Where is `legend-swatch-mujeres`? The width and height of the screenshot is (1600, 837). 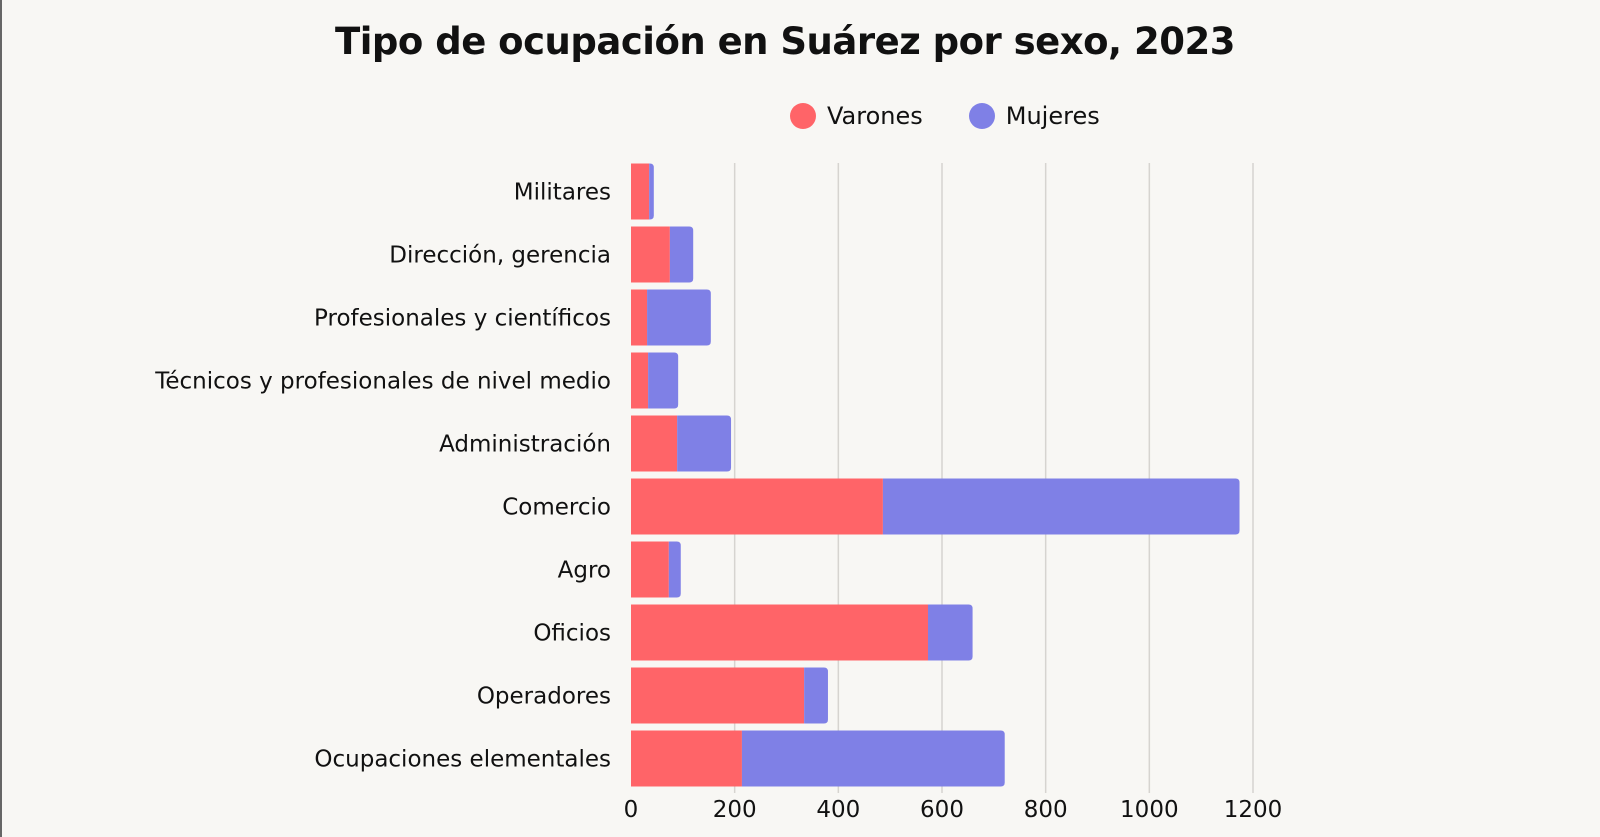 legend-swatch-mujeres is located at coordinates (981, 116).